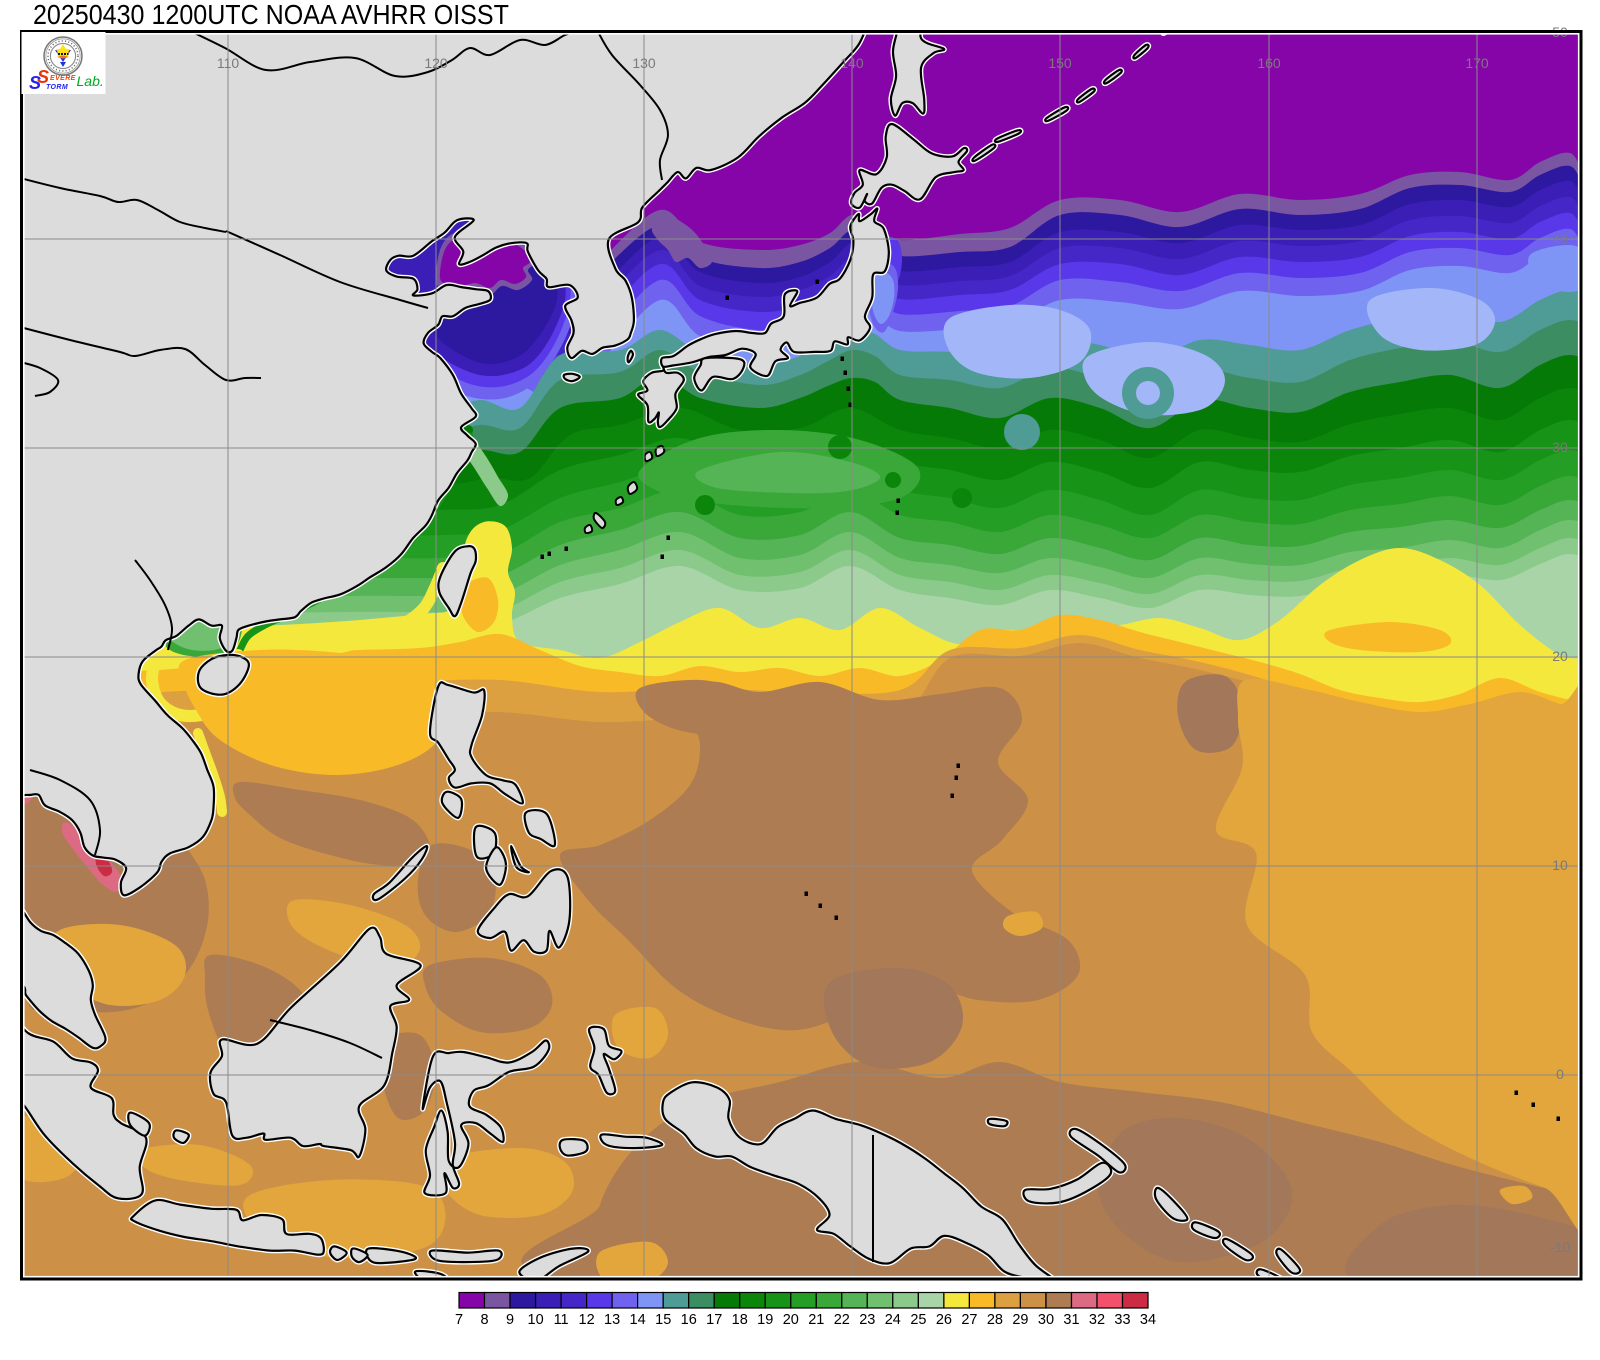 The width and height of the screenshot is (1600, 1360). What do you see at coordinates (436, 63) in the screenshot?
I see `svg-text: 120` at bounding box center [436, 63].